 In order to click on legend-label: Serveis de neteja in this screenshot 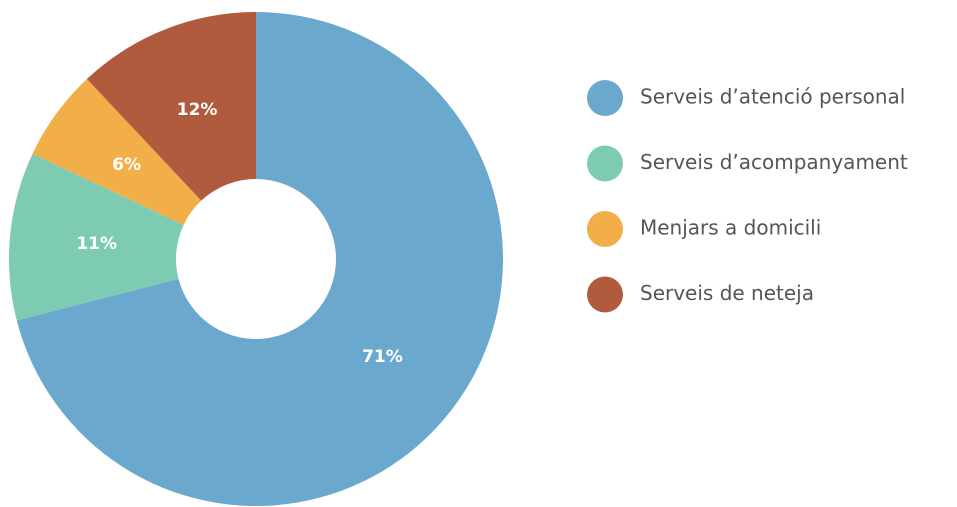, I will do `click(727, 293)`.